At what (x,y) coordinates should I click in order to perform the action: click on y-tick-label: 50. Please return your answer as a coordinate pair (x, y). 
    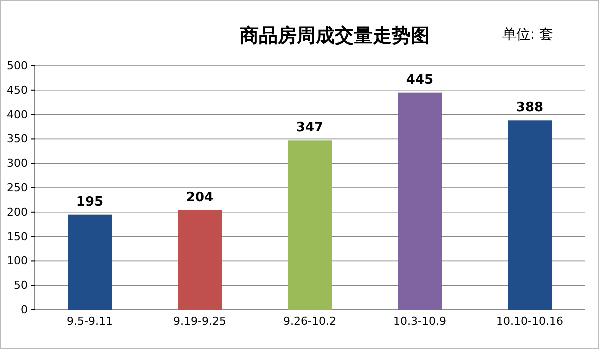
    Looking at the image, I should click on (21, 285).